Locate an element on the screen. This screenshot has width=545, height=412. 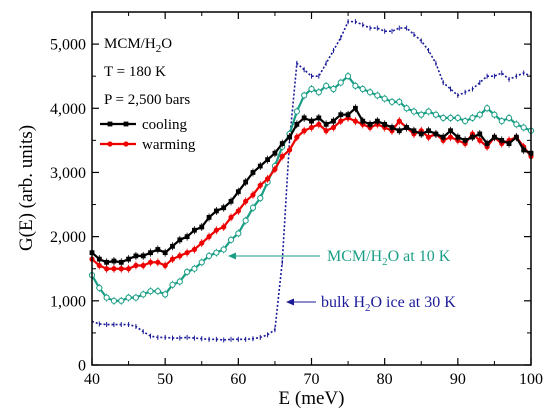
annotation-text-sub: 2 is located at coordinates (385, 262).